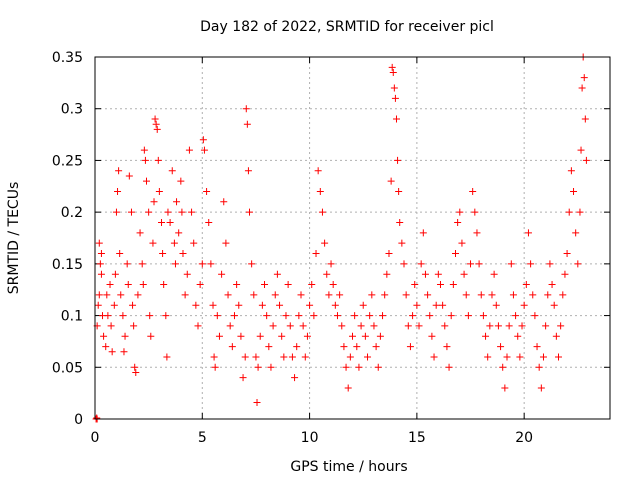 This screenshot has height=480, width=640. Describe the element at coordinates (310, 438) in the screenshot. I see `x-tick-label: 10` at that location.